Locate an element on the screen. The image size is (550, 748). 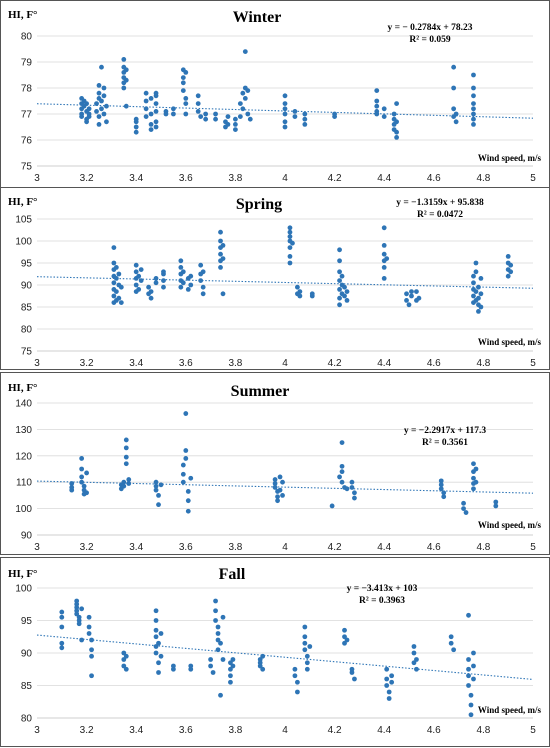
y-tick-label: 76 is located at coordinates (27, 141).